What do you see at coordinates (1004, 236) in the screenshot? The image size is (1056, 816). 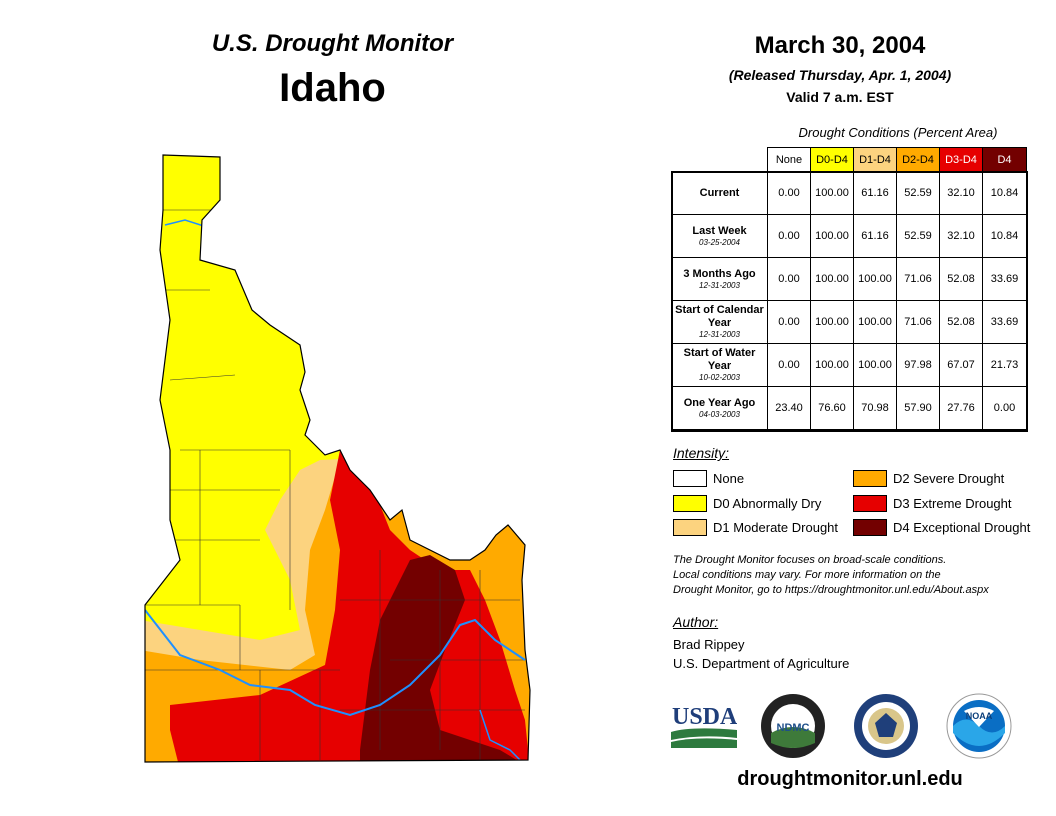 I see `cell: 10.84` at bounding box center [1004, 236].